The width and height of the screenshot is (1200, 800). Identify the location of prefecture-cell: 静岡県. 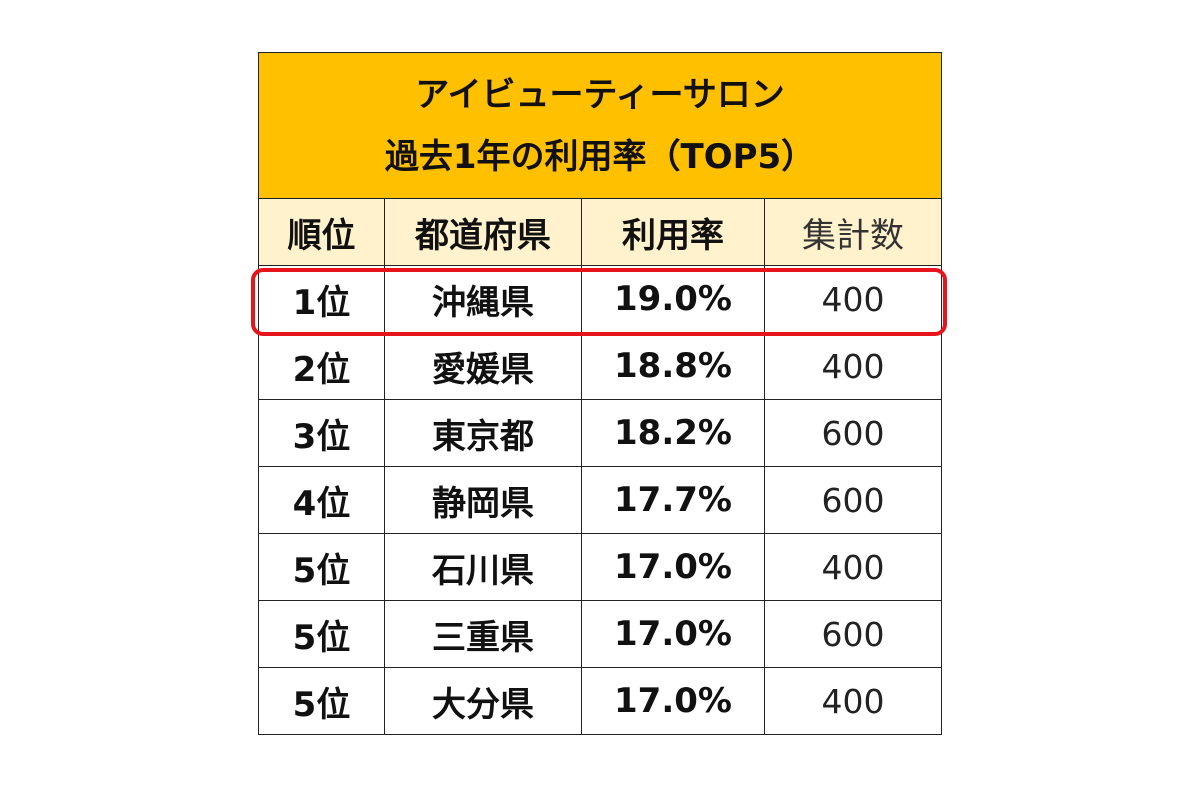
(483, 500).